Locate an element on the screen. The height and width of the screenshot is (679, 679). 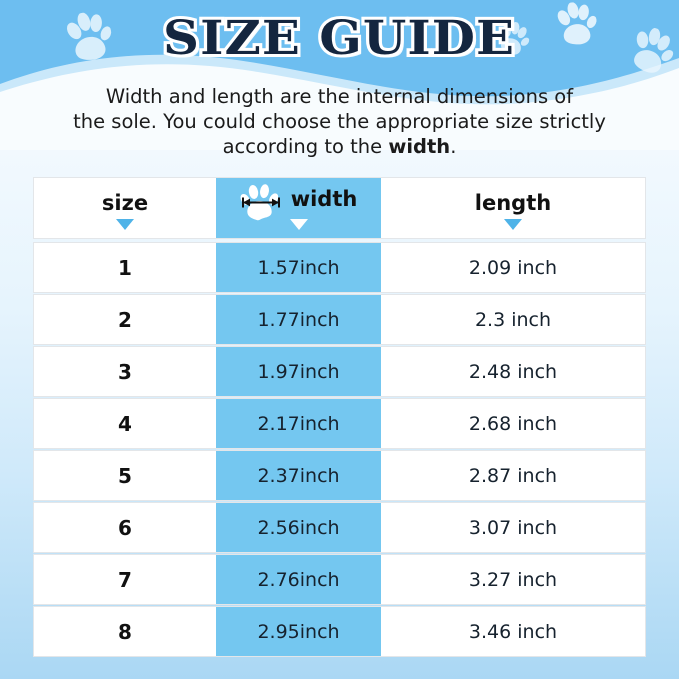
size-value: 1 is located at coordinates (125, 267).